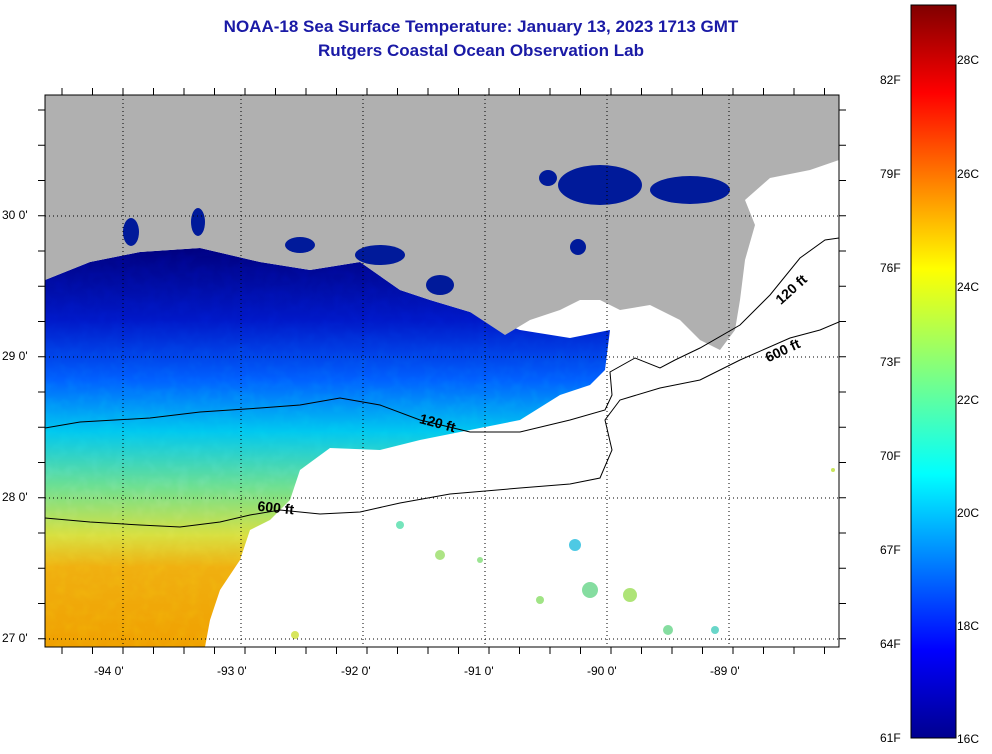 The image size is (992, 754). I want to click on inland-bays, so click(426, 230).